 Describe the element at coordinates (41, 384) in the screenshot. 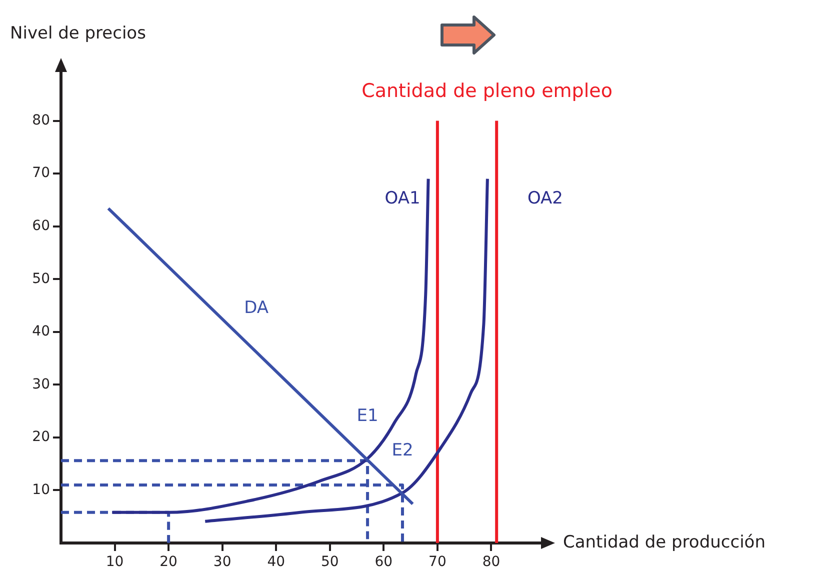

I see `y-tick-label: 30` at that location.